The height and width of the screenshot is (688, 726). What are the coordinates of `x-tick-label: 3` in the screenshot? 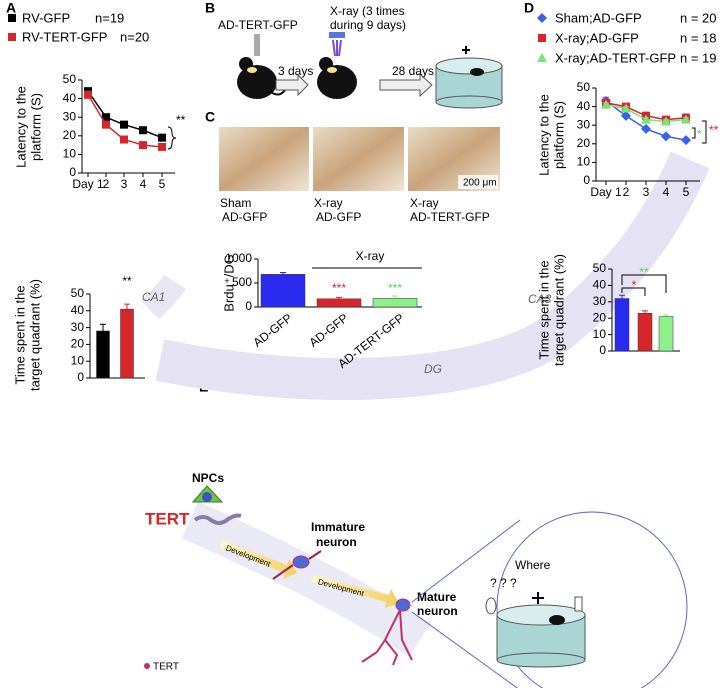 It's located at (124, 184).